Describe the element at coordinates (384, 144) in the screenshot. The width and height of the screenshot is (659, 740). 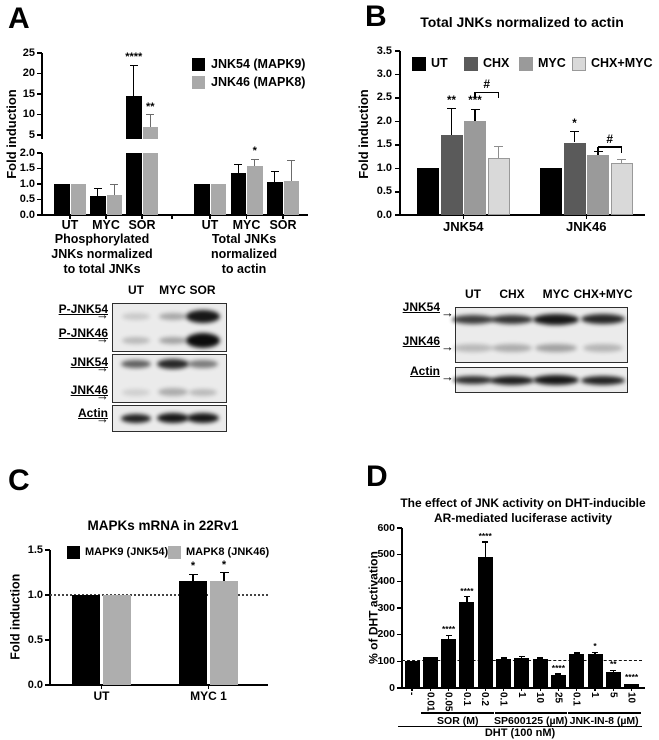
I see `b-yticklabel-1.5: 1.5` at that location.